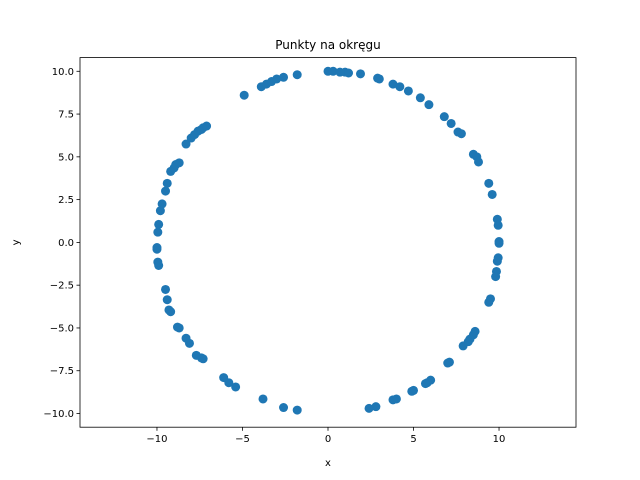 The width and height of the screenshot is (640, 480). What do you see at coordinates (242, 439) in the screenshot?
I see `x-tick-label: −5` at bounding box center [242, 439].